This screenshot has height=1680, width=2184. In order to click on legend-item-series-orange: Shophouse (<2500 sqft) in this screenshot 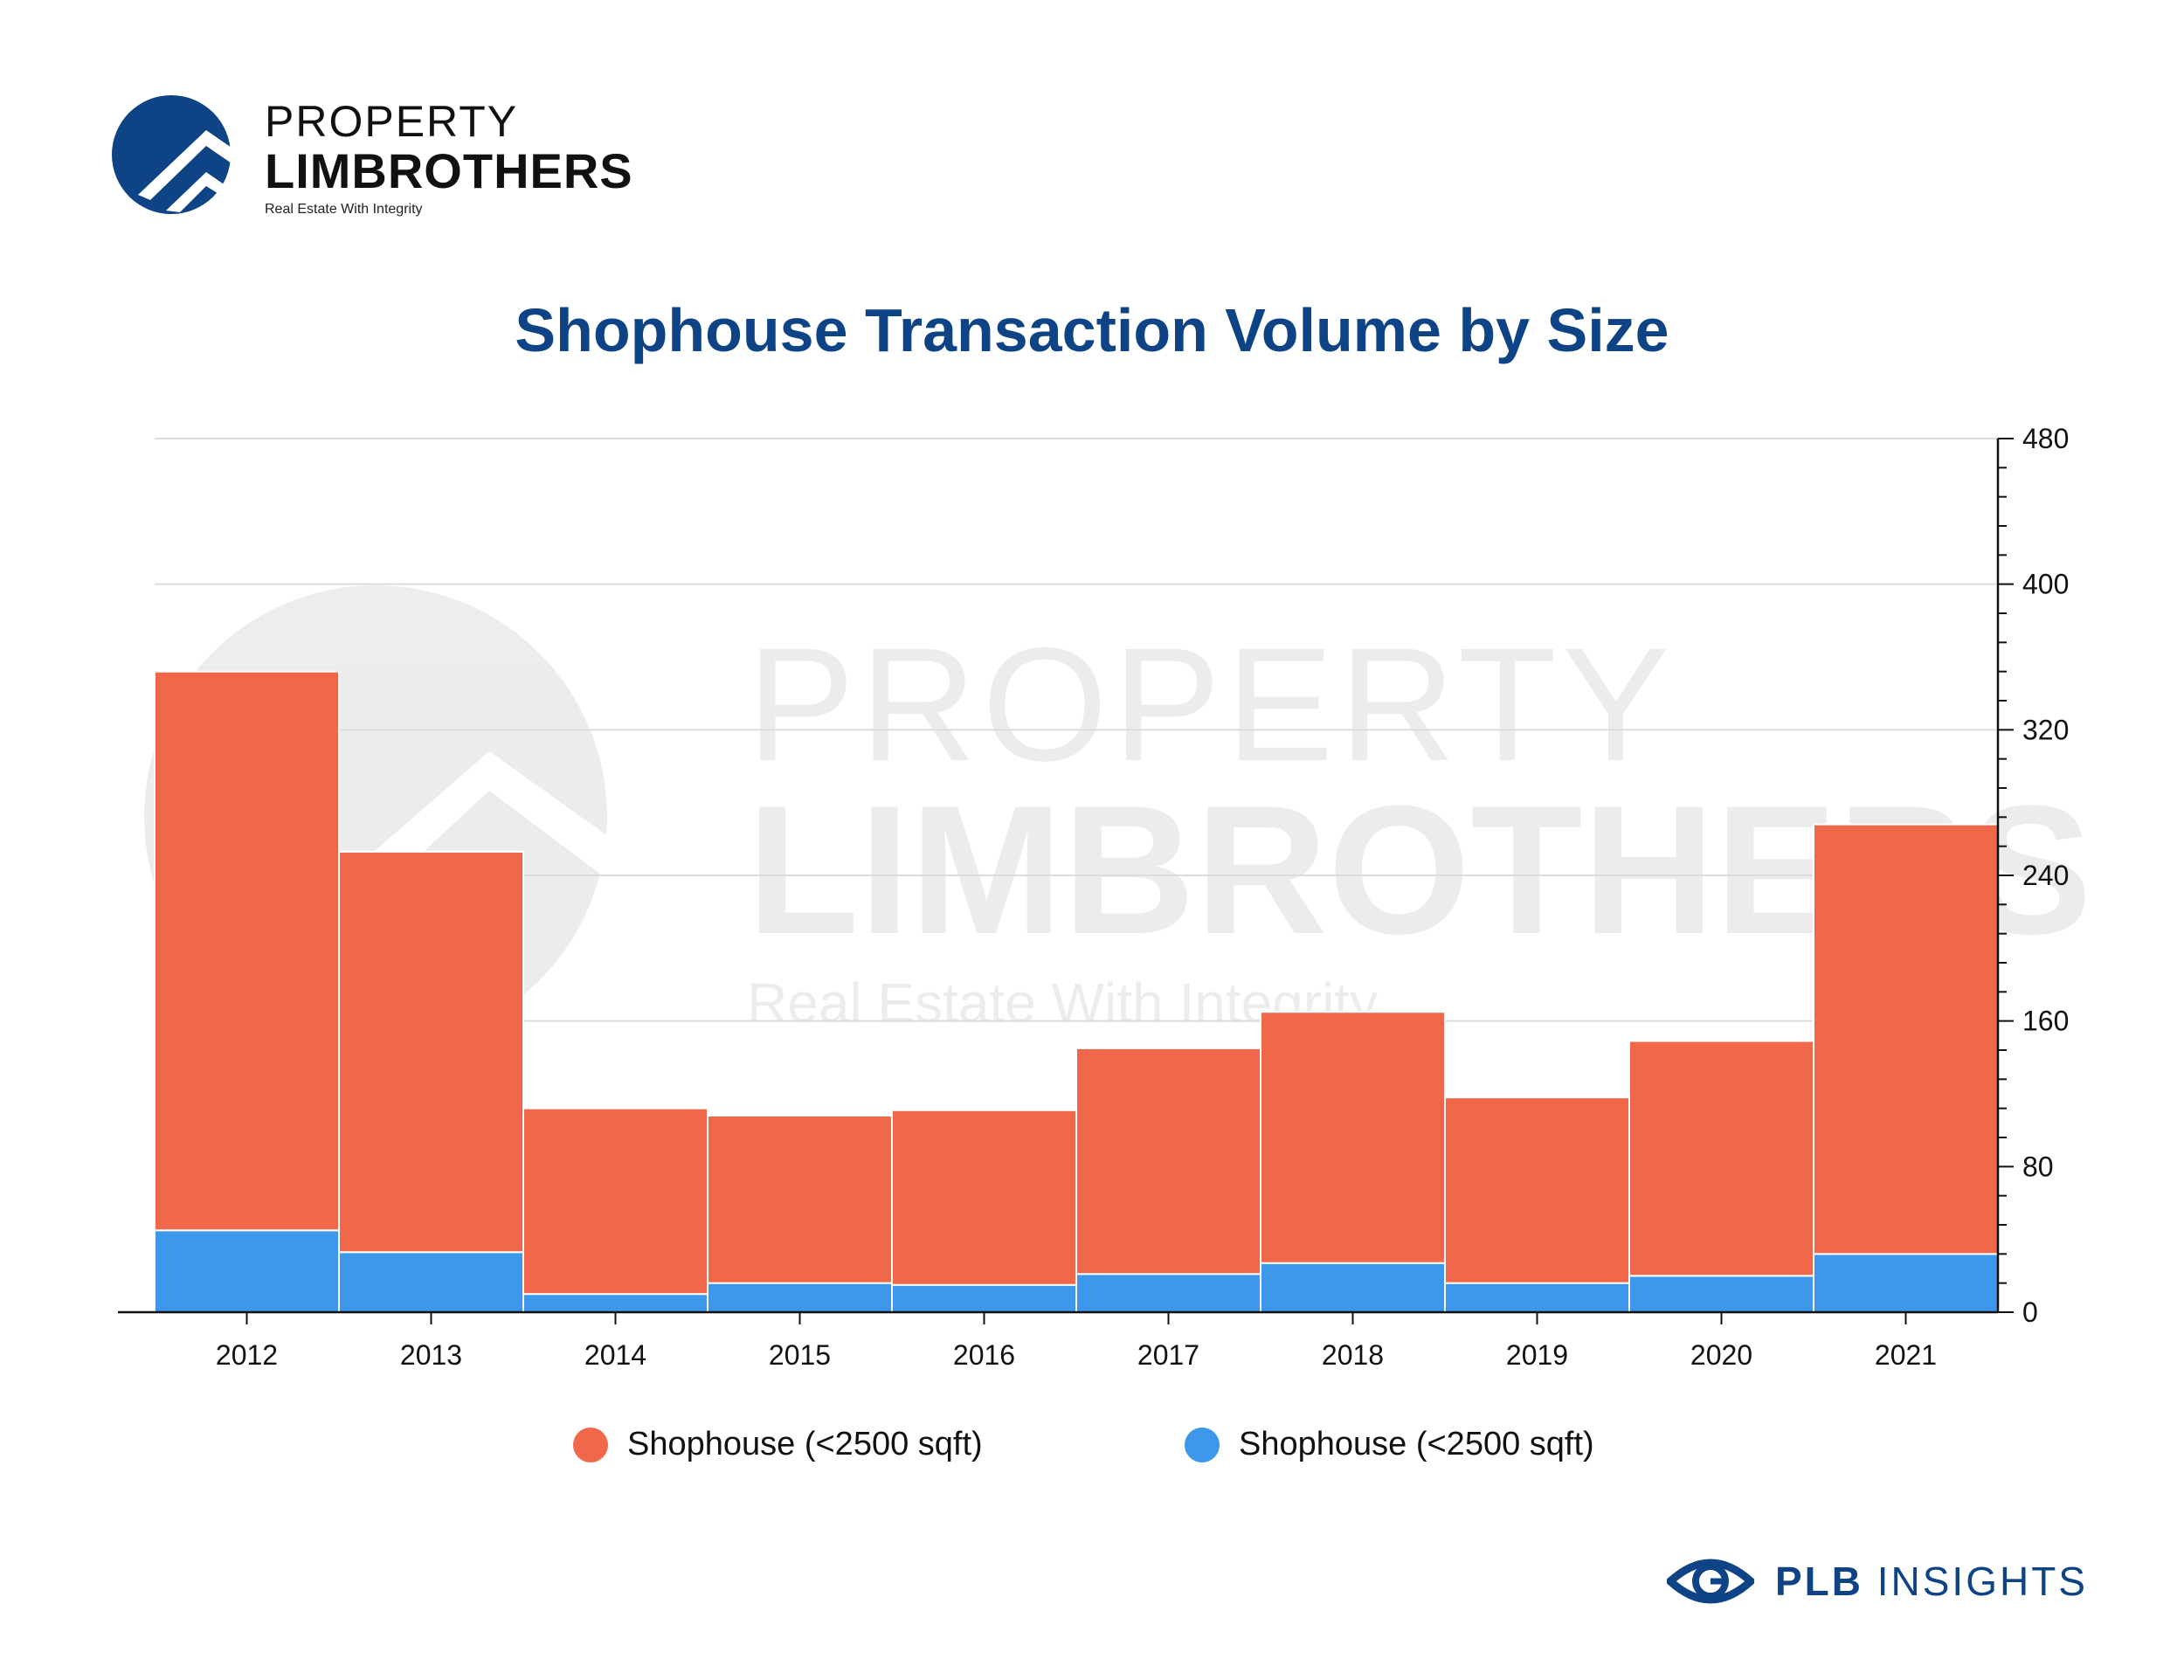, I will do `click(778, 1444)`.